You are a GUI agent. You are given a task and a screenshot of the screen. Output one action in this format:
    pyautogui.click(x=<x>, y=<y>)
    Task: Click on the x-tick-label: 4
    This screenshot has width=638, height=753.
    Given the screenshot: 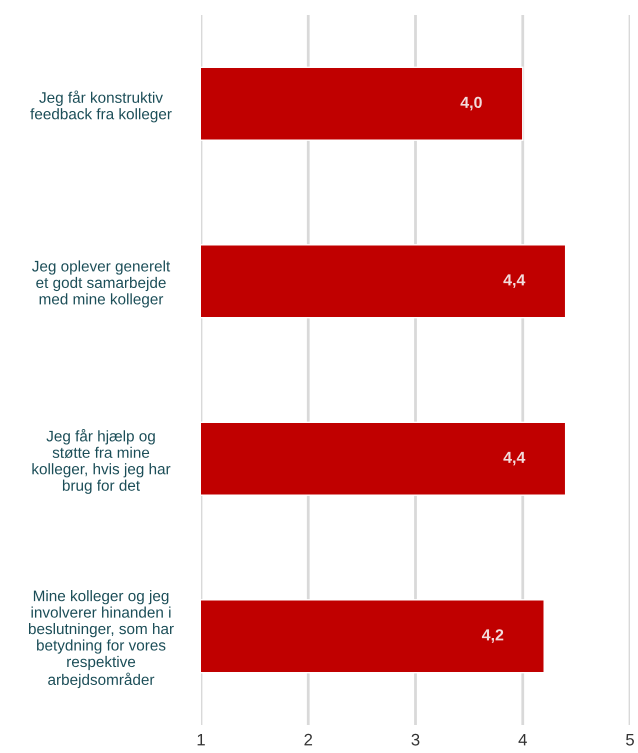 What is the action you would take?
    pyautogui.click(x=522, y=740)
    